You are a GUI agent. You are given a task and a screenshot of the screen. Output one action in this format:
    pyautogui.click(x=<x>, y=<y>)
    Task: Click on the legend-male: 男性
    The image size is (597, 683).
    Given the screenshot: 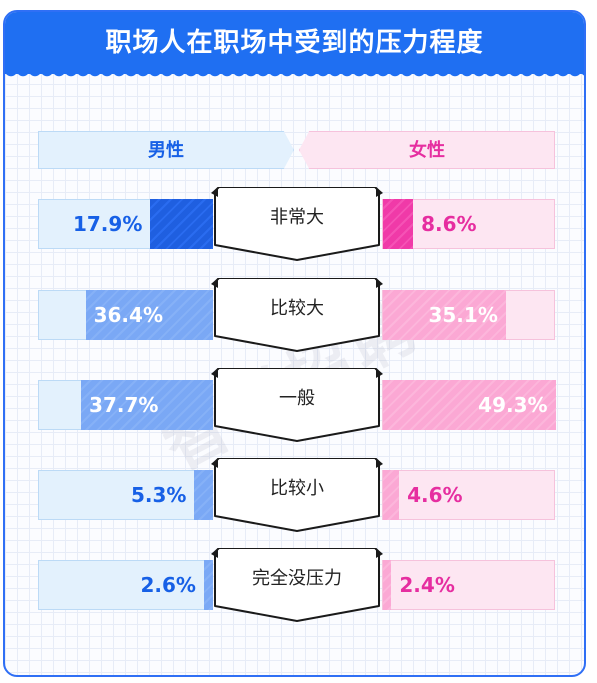 What is the action you would take?
    pyautogui.click(x=166, y=150)
    